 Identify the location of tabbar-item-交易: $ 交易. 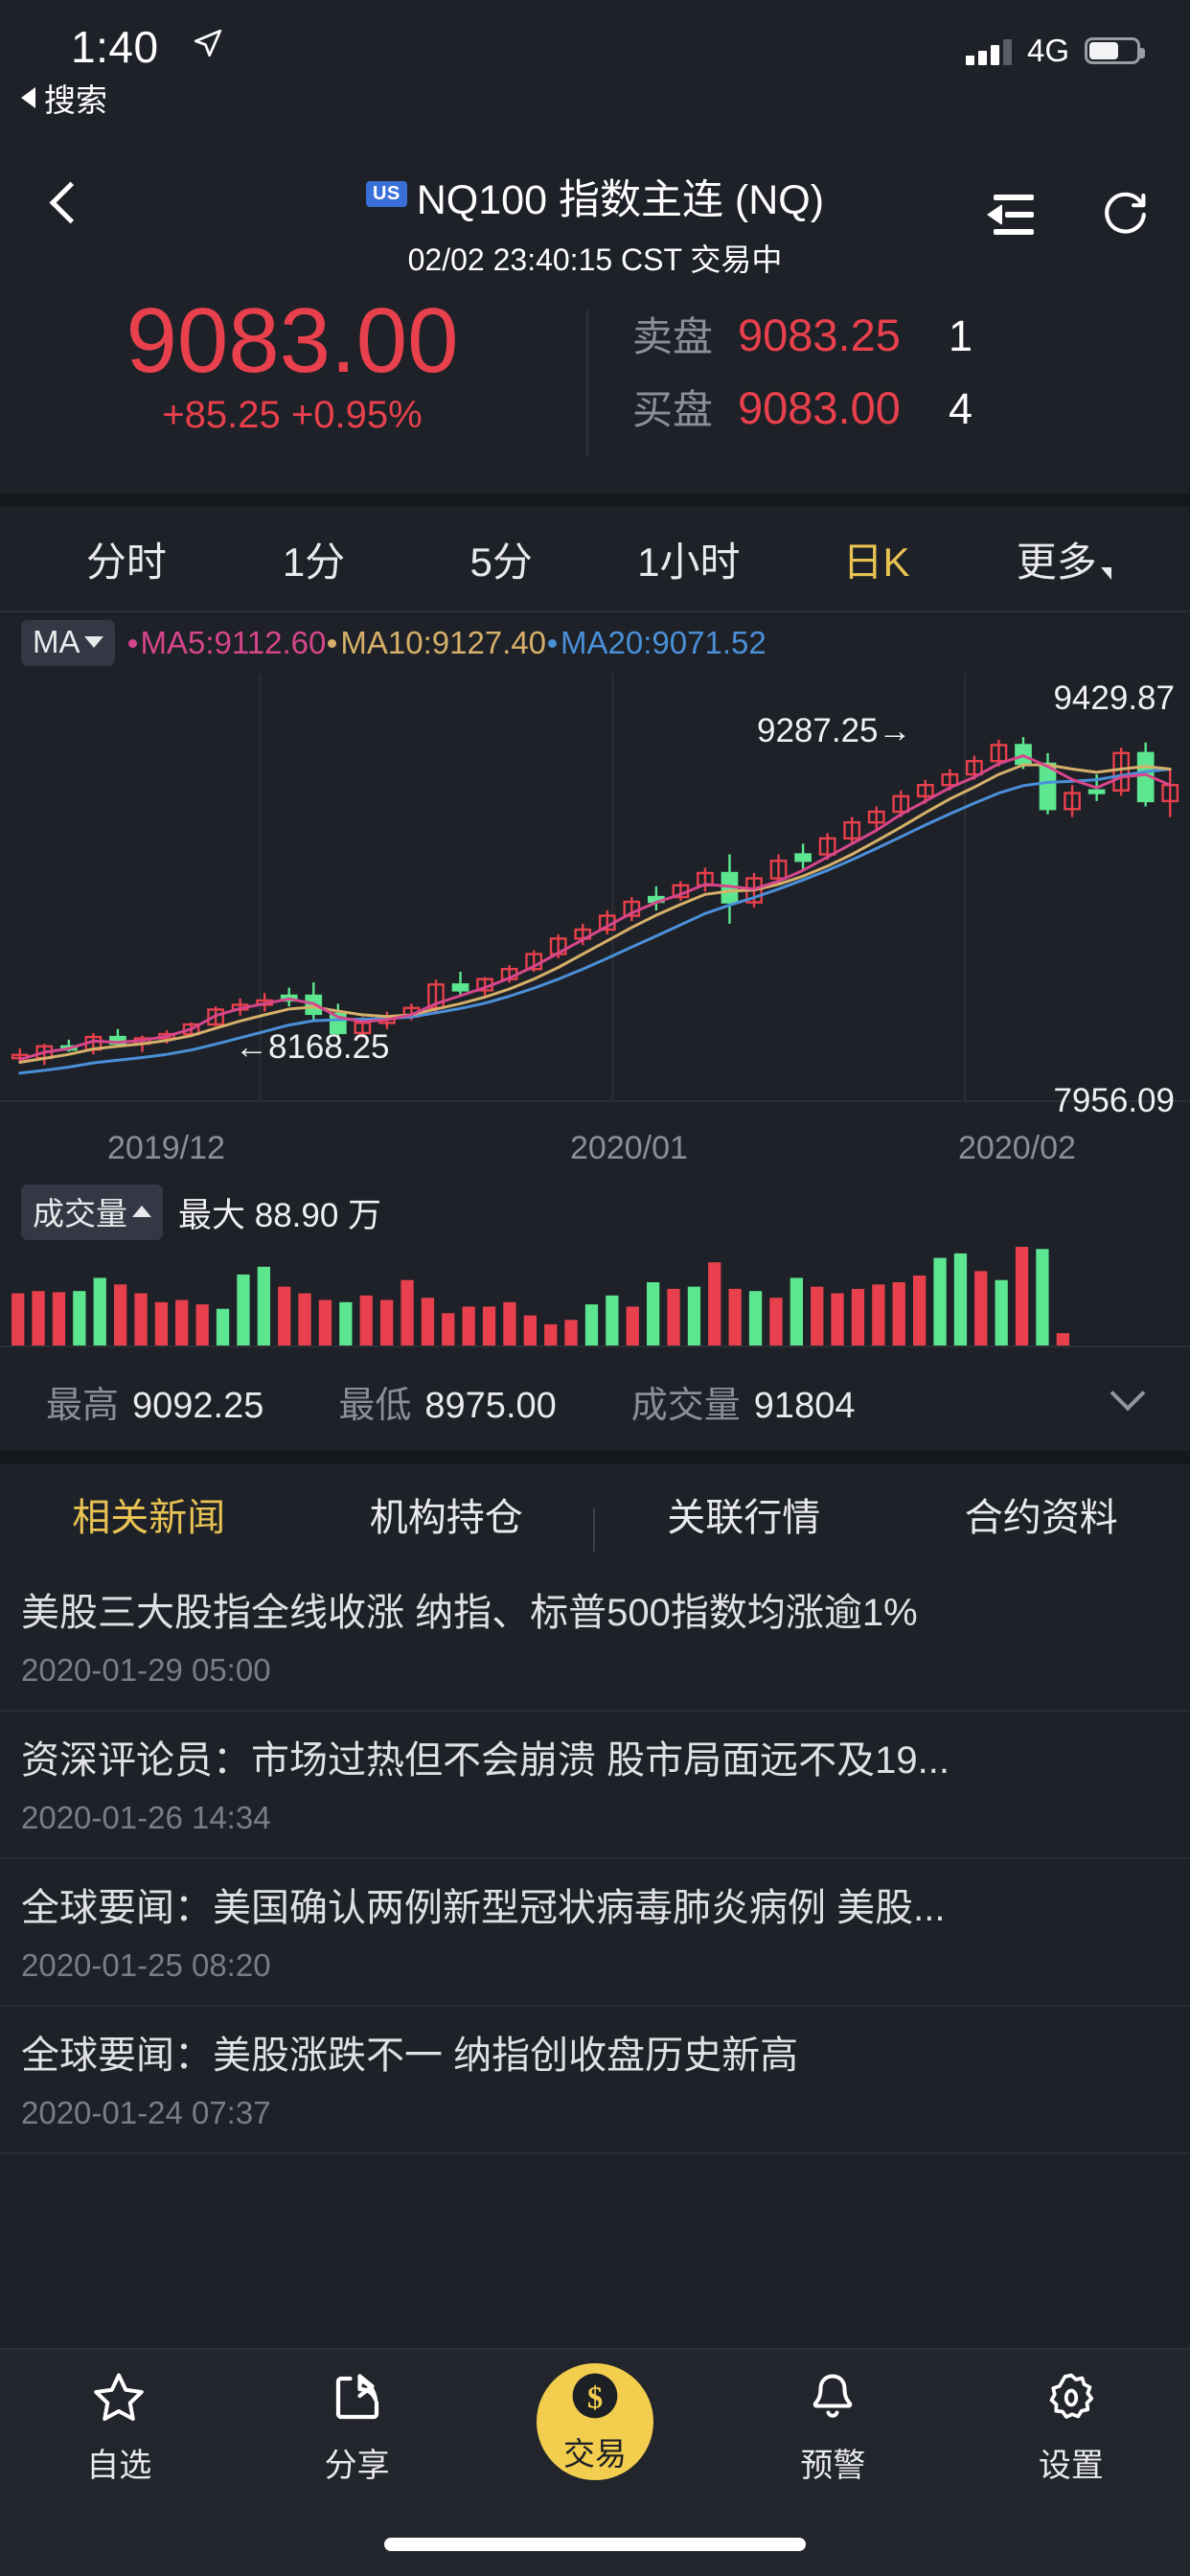
(595, 2431).